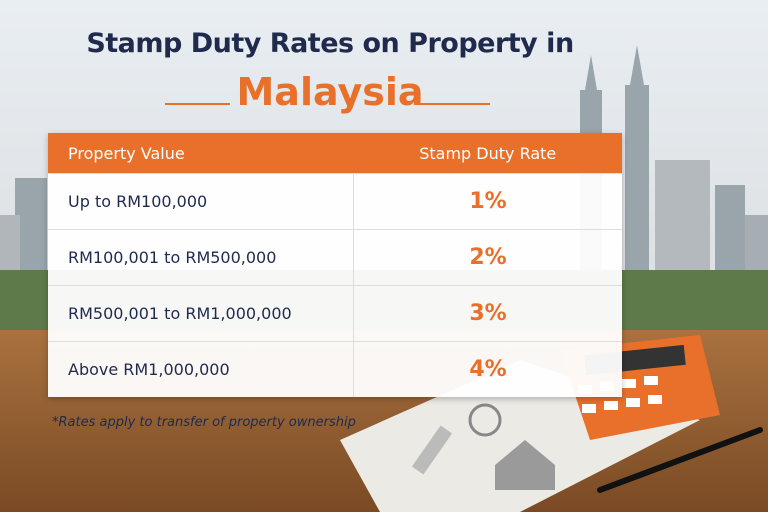 Image resolution: width=768 pixels, height=512 pixels. Describe the element at coordinates (487, 201) in the screenshot. I see `duty-rate: 1%` at that location.